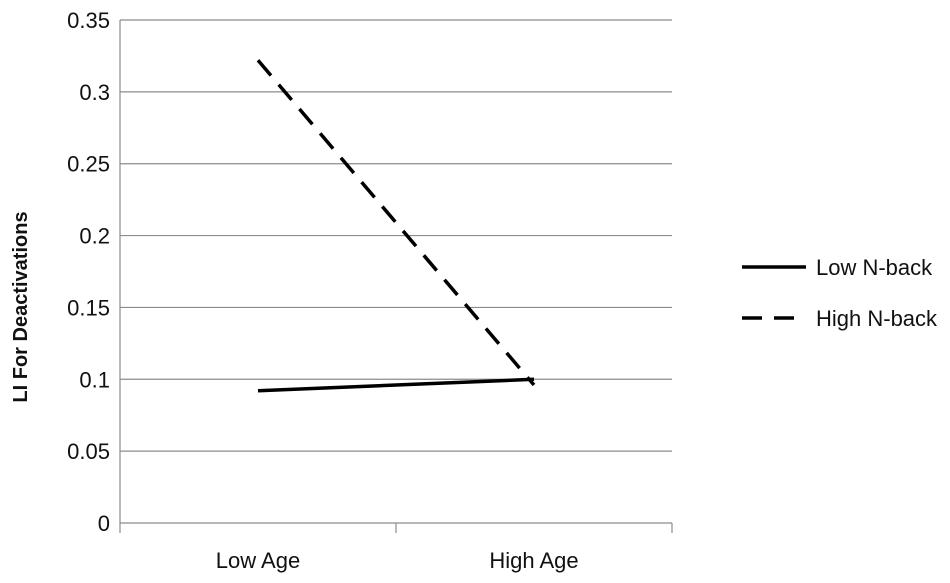 The image size is (950, 583). What do you see at coordinates (396, 385) in the screenshot?
I see `series-line-low-n-back` at bounding box center [396, 385].